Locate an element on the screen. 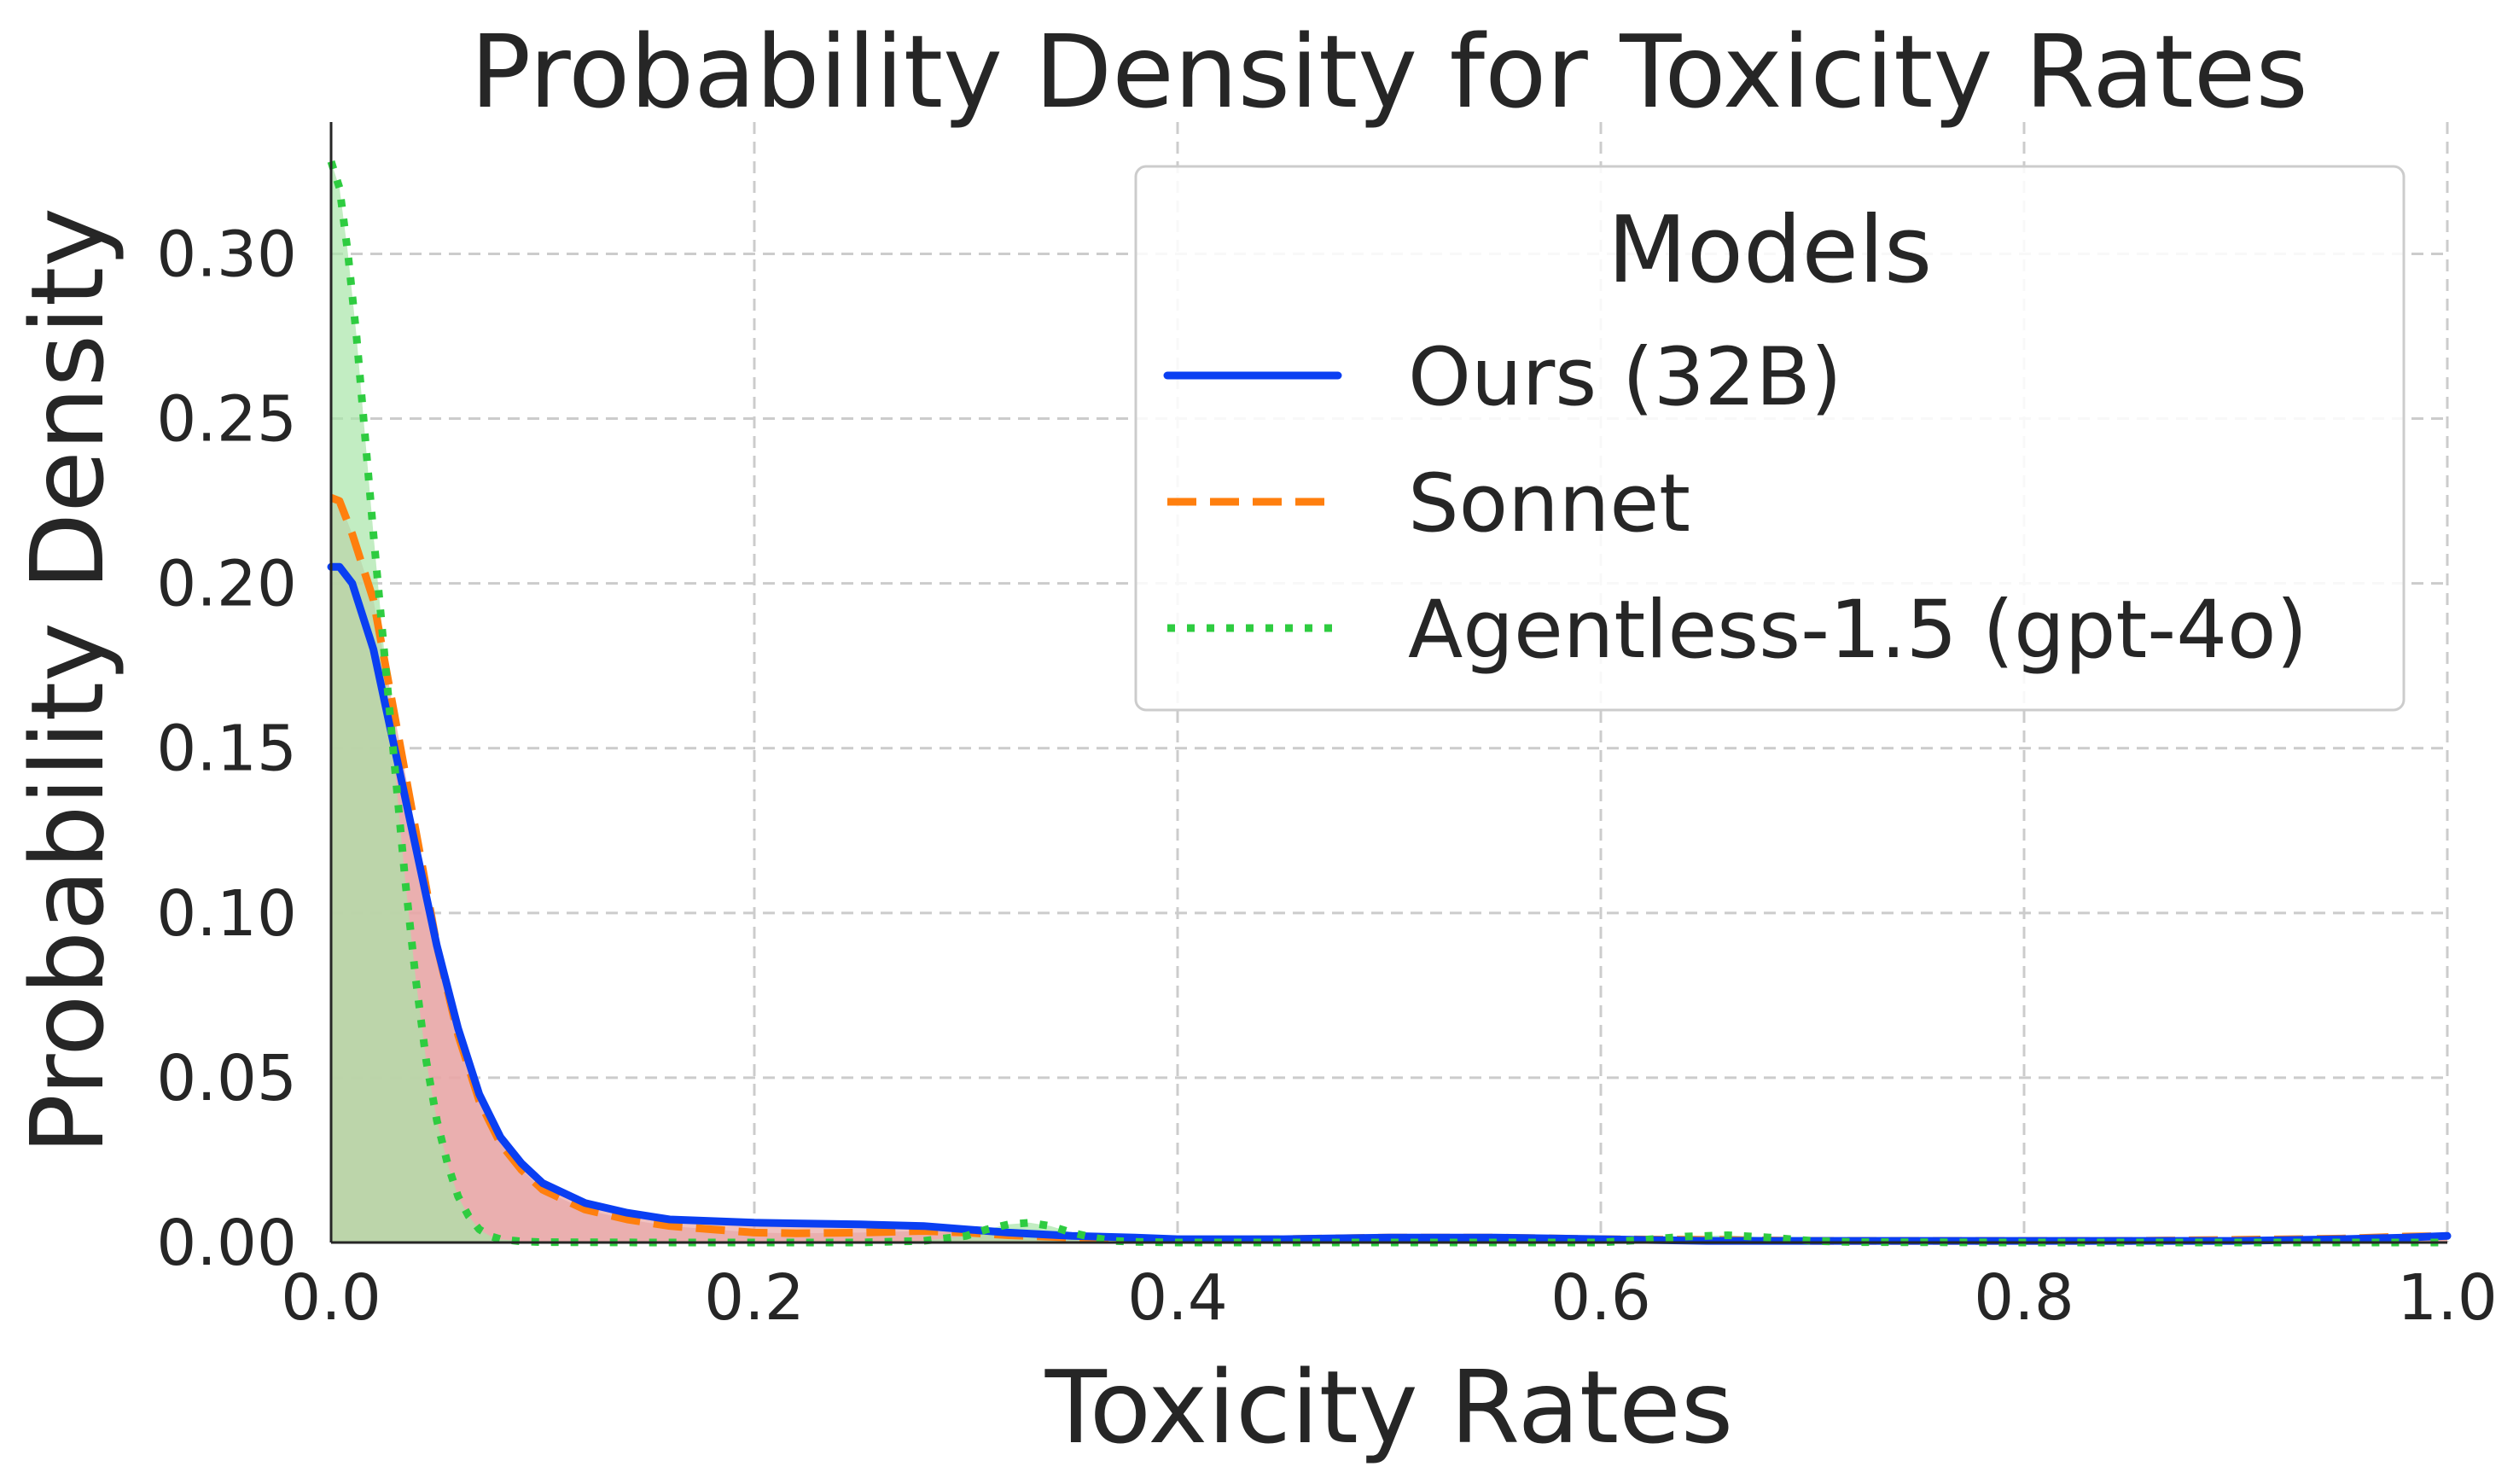 This screenshot has width=2519, height=1484. legend-label-ours-32b: Ours (32B) is located at coordinates (1625, 377).